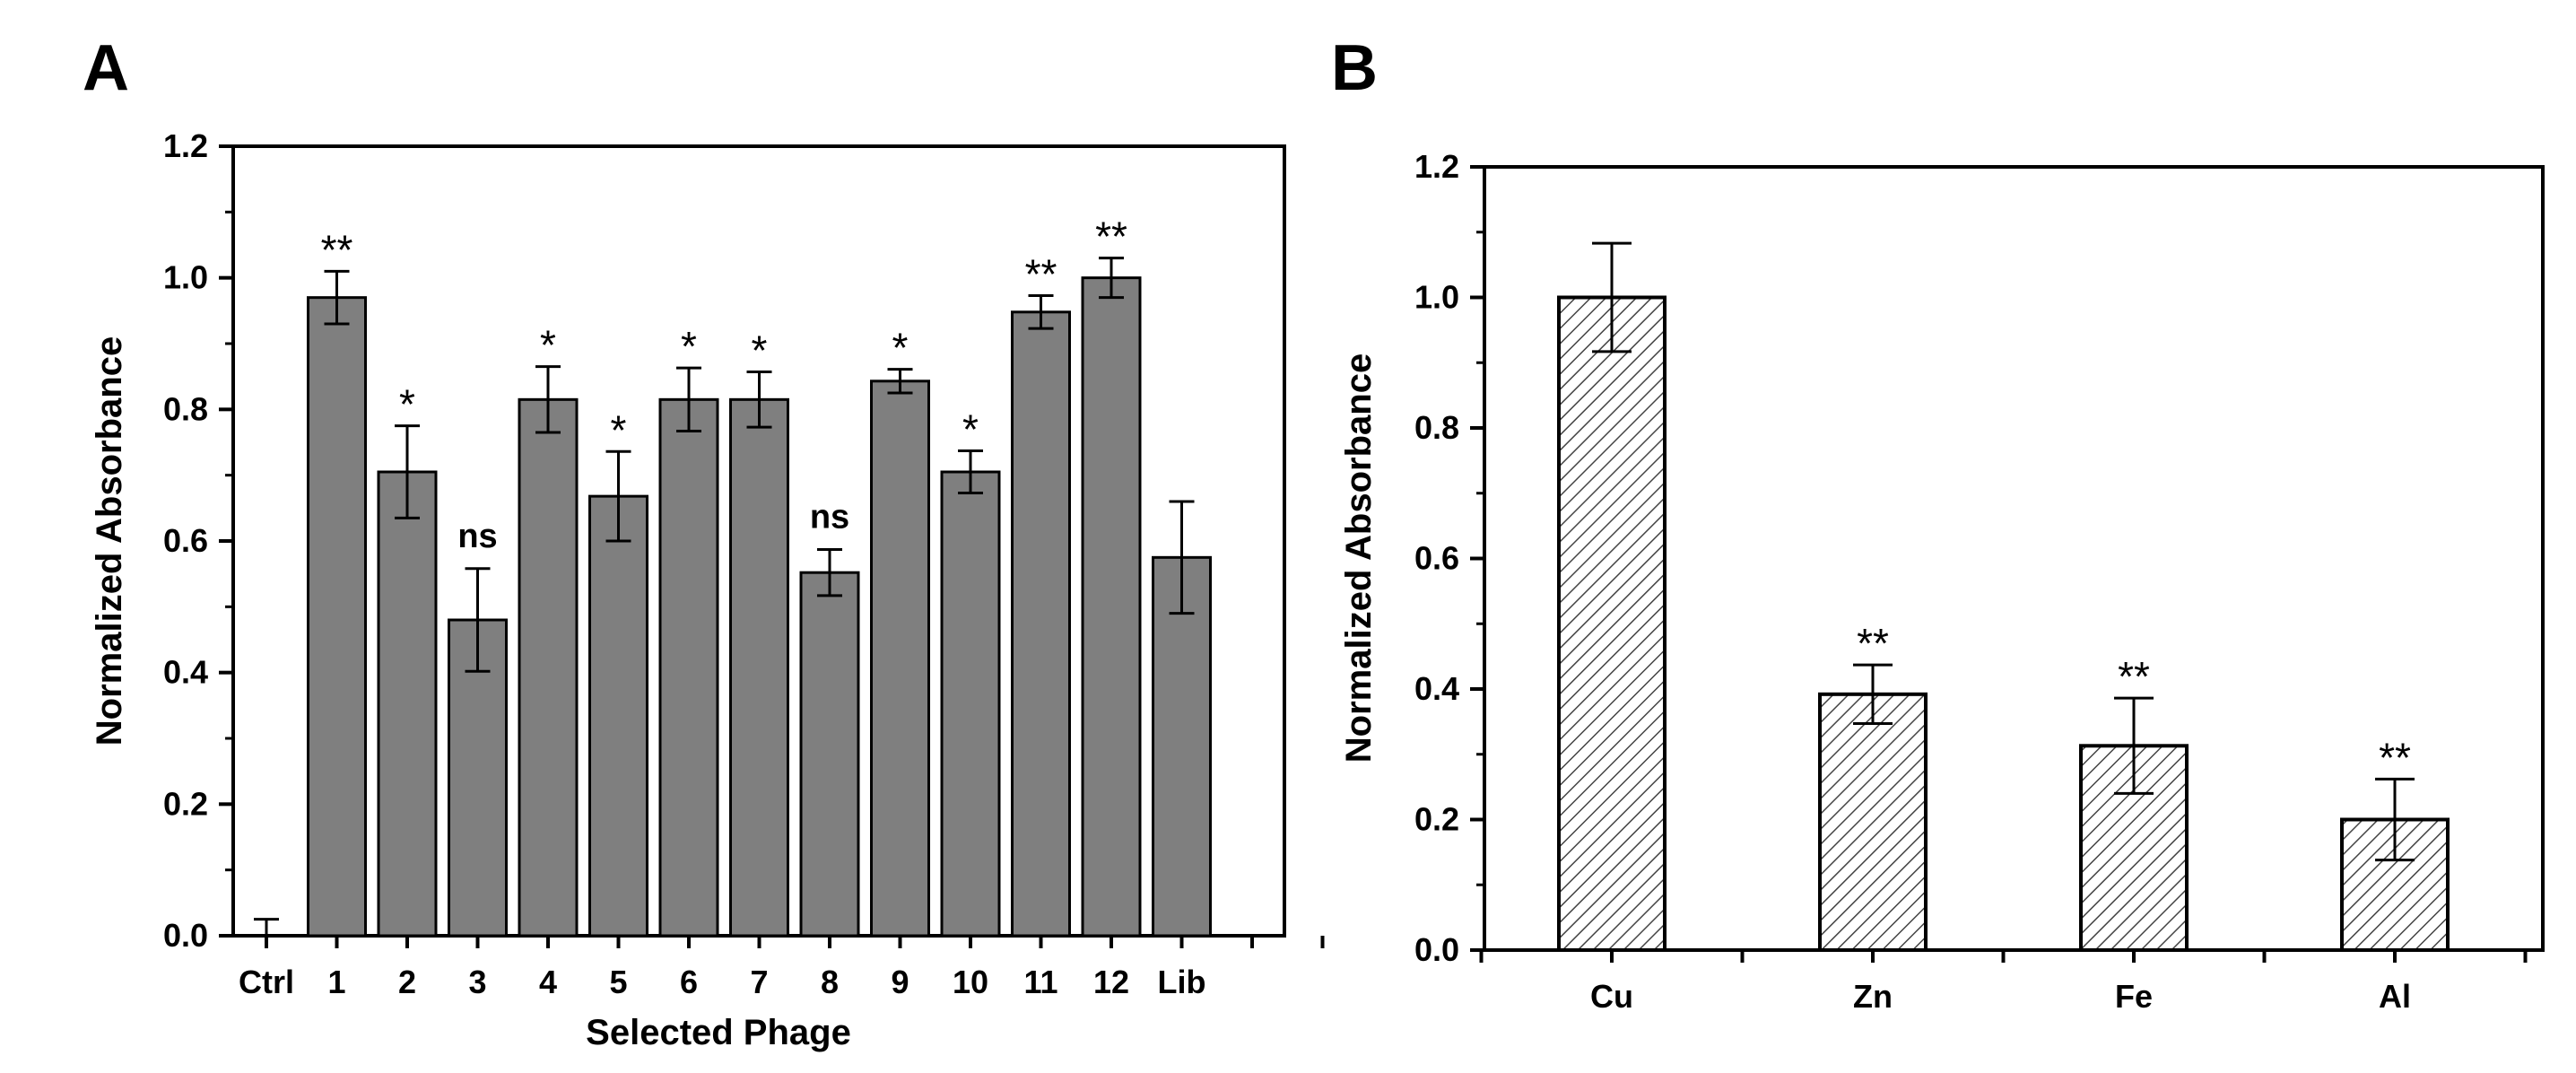  I want to click on x-tick-label: 1, so click(336, 982).